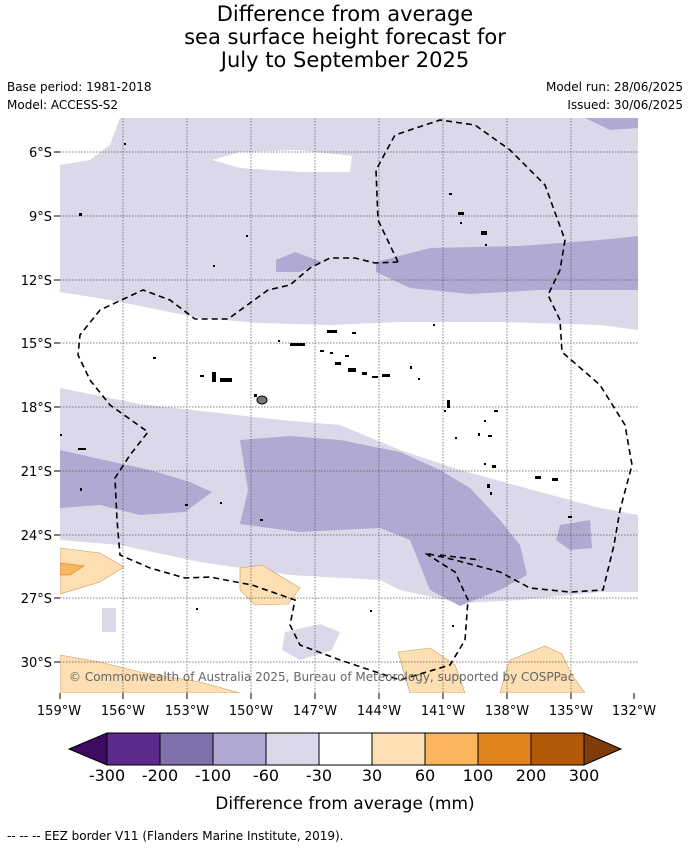 Image resolution: width=690 pixels, height=850 pixels. What do you see at coordinates (634, 711) in the screenshot?
I see `lon-label: 132°W` at bounding box center [634, 711].